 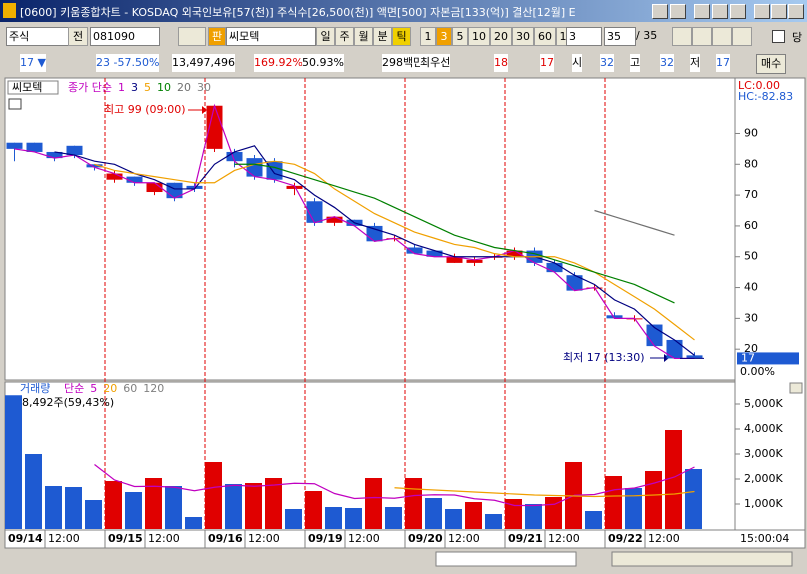 What do you see at coordinates (768, 358) in the screenshot?
I see `current-price-box` at bounding box center [768, 358].